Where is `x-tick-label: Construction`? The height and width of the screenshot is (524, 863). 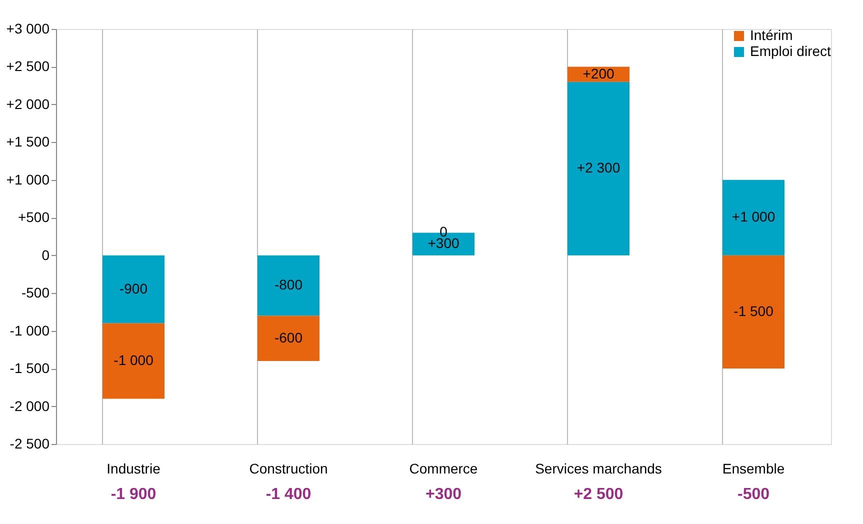
x-tick-label: Construction is located at coordinates (288, 468).